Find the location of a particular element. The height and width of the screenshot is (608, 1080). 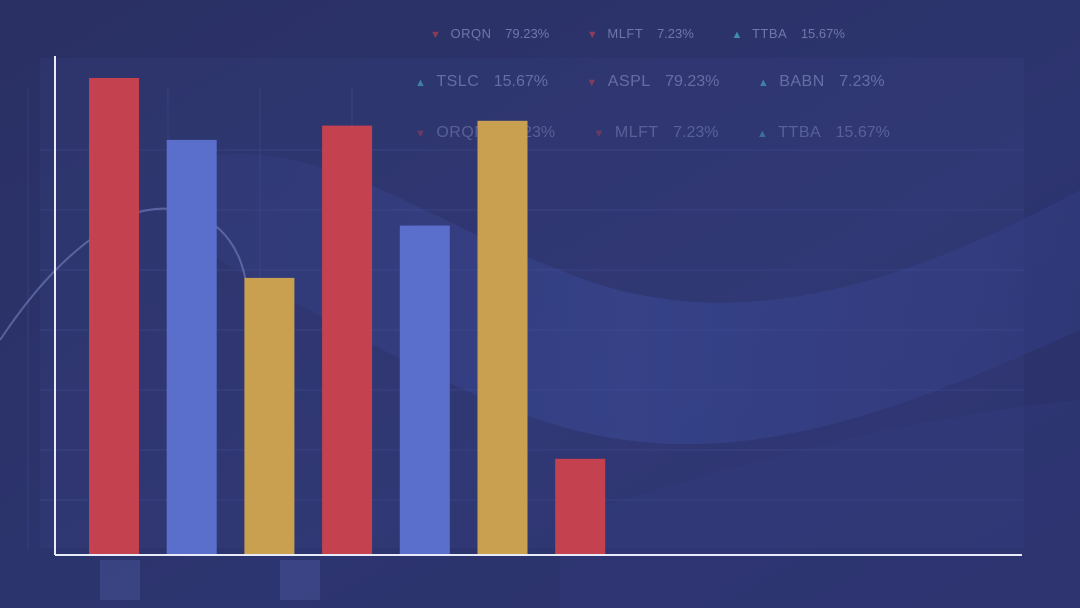

ticker-row-1: ▼ ORQN 79.23% ▼ MLFT 7.23% ▲ TTBA 15.67% is located at coordinates (654, 33).